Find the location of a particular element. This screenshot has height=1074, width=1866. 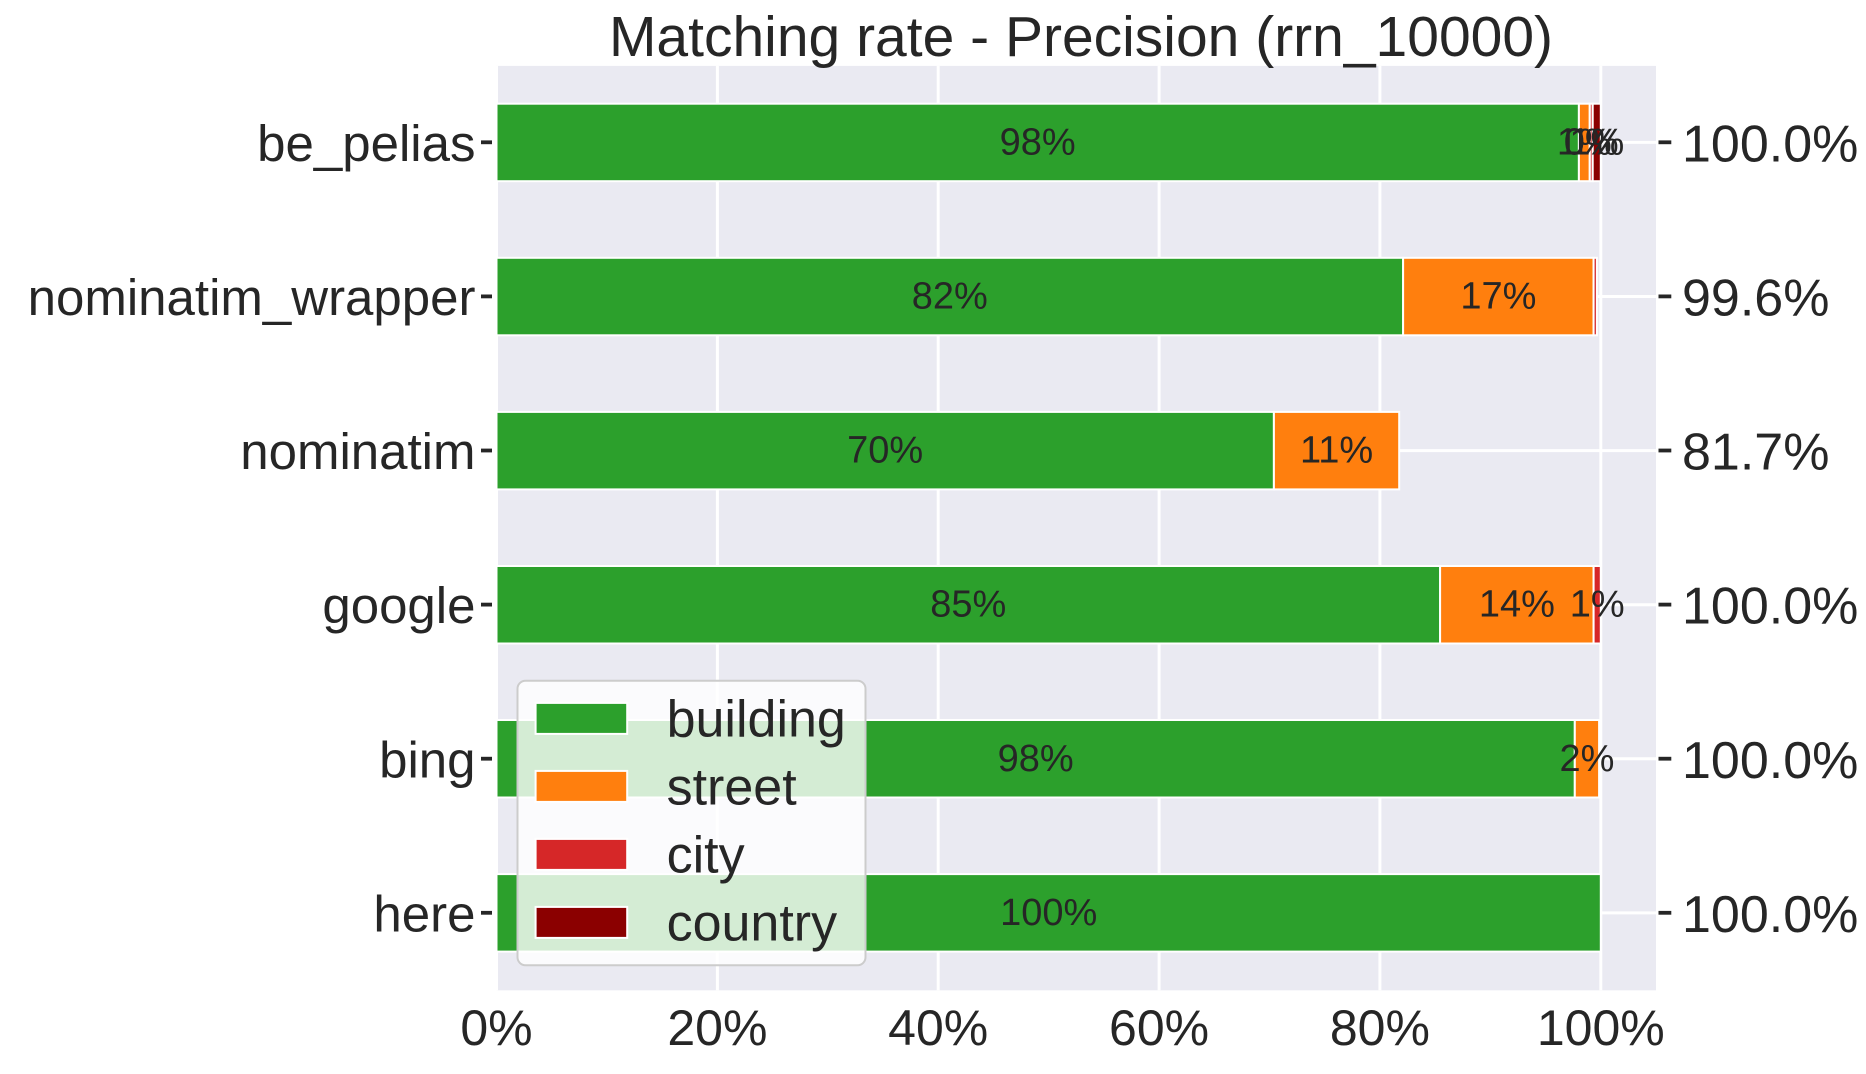

svg-text: be_pelias is located at coordinates (366, 143).